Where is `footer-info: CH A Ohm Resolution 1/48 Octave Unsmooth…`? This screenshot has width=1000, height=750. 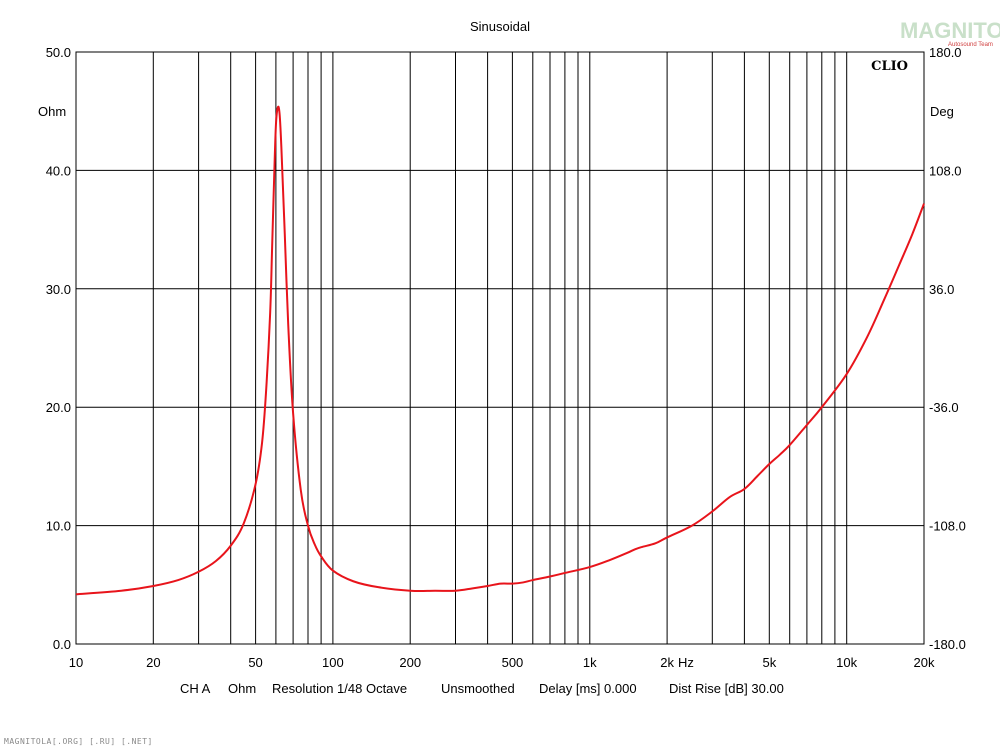 footer-info: CH A Ohm Resolution 1/48 Octave Unsmooth… is located at coordinates (482, 688).